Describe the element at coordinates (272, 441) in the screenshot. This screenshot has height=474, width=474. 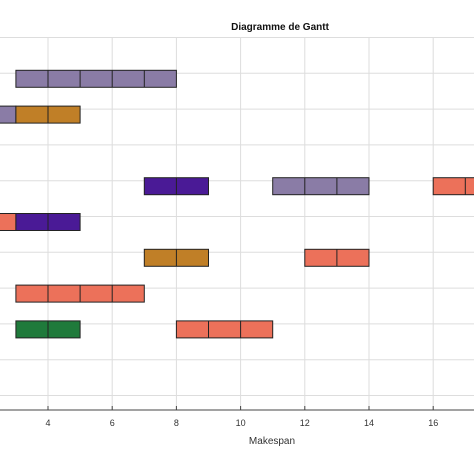
I see `x-axis-label: Makespan` at that location.